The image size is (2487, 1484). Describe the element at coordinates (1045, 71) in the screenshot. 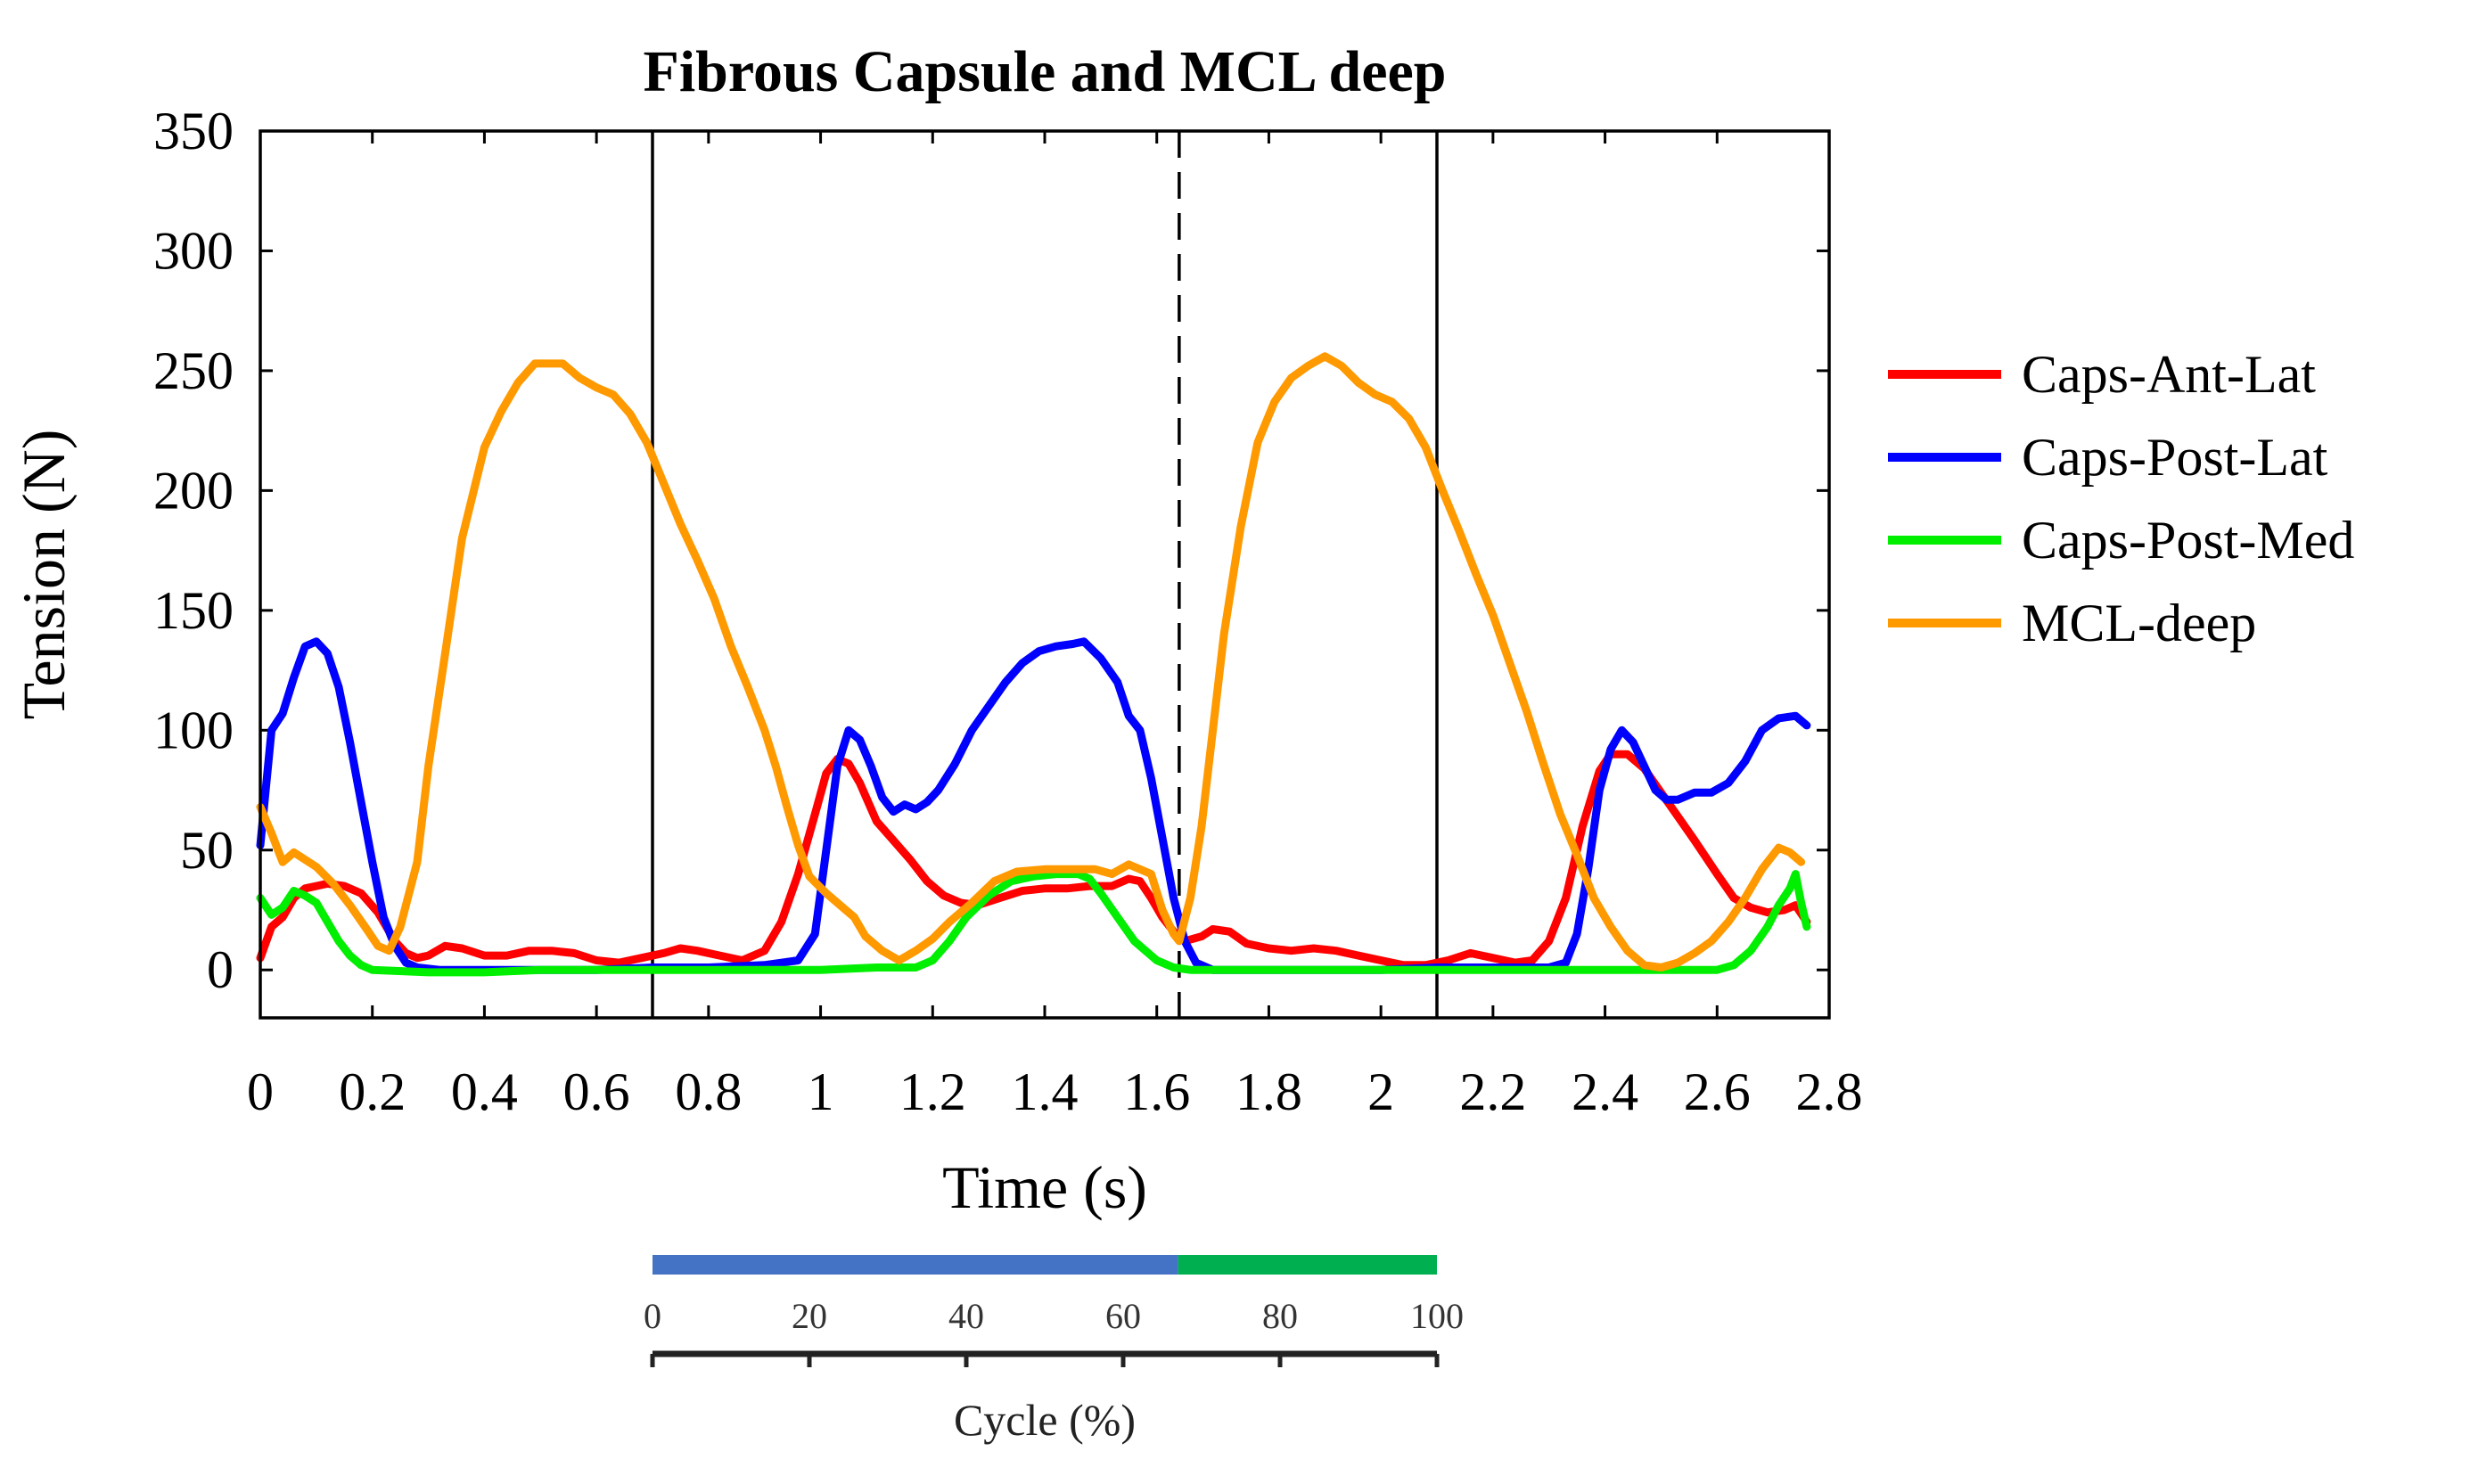

I see `chart-title: Fibrous Capsule and MCL deep` at that location.